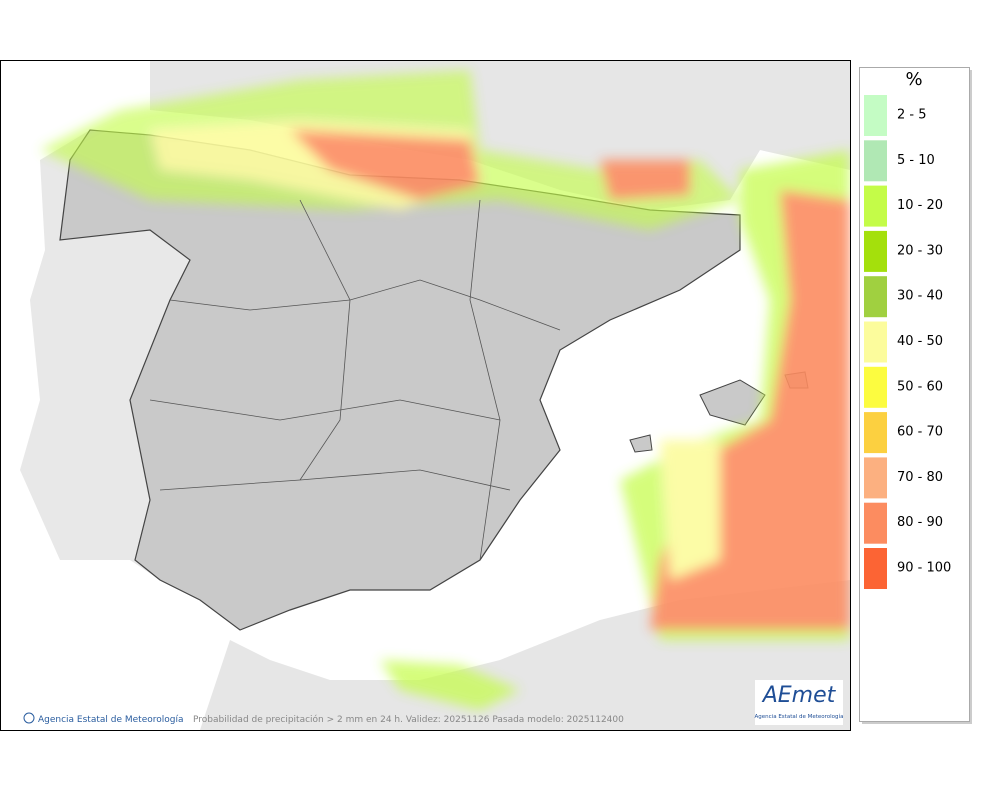  I want to click on legend-label: 80 - 90, so click(920, 522).